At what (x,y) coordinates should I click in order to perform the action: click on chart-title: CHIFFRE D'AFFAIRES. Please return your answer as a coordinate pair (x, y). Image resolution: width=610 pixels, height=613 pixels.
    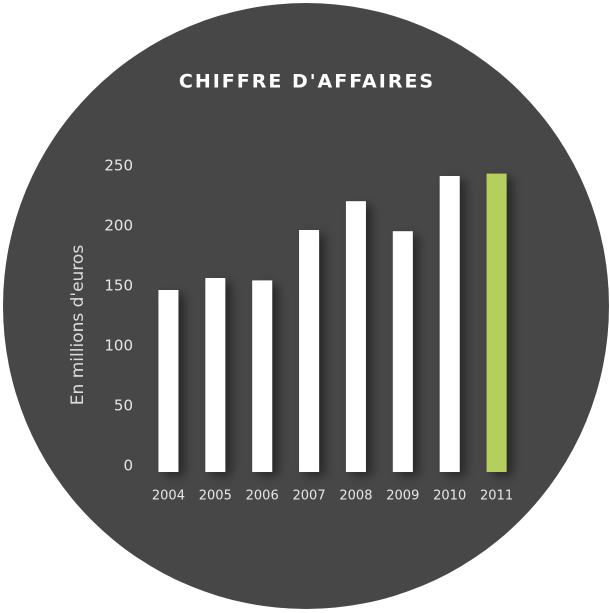
    Looking at the image, I should click on (307, 82).